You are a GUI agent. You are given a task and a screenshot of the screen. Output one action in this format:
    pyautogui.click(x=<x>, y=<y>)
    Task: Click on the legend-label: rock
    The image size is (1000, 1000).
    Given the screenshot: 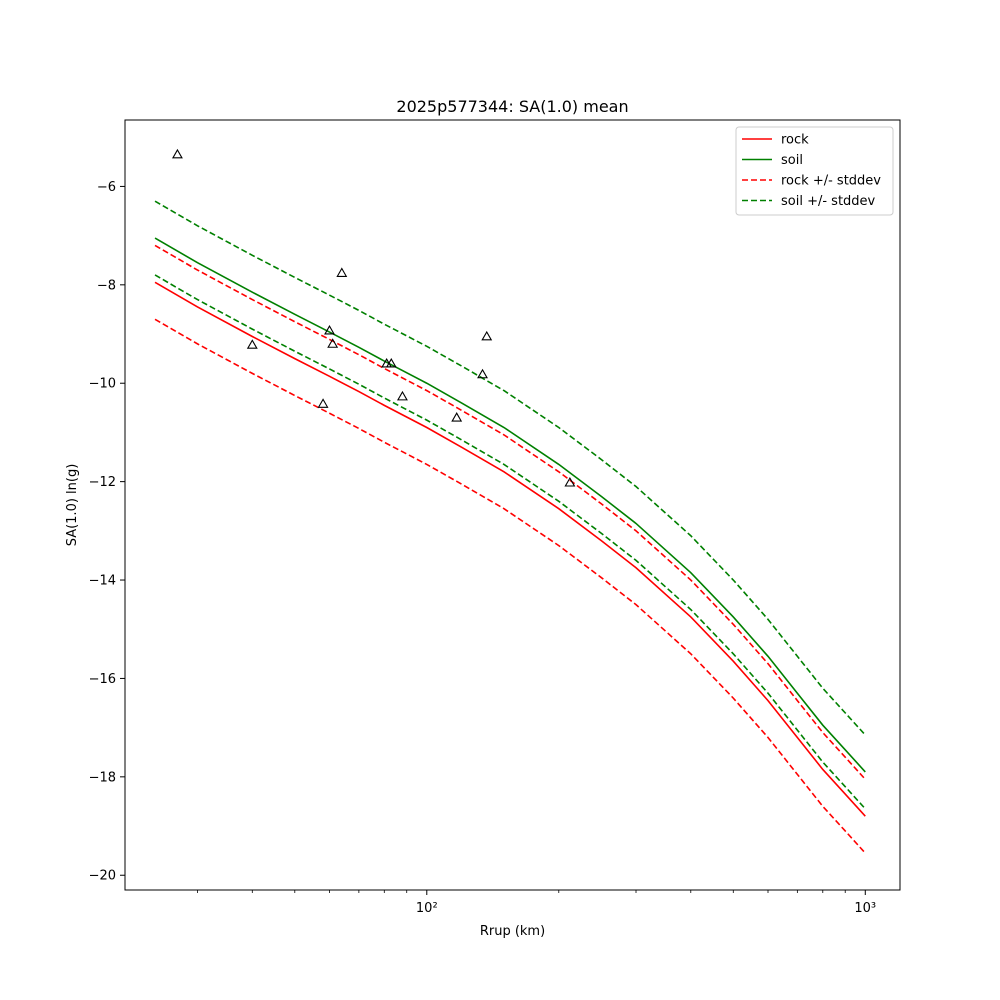 What is the action you would take?
    pyautogui.click(x=795, y=140)
    